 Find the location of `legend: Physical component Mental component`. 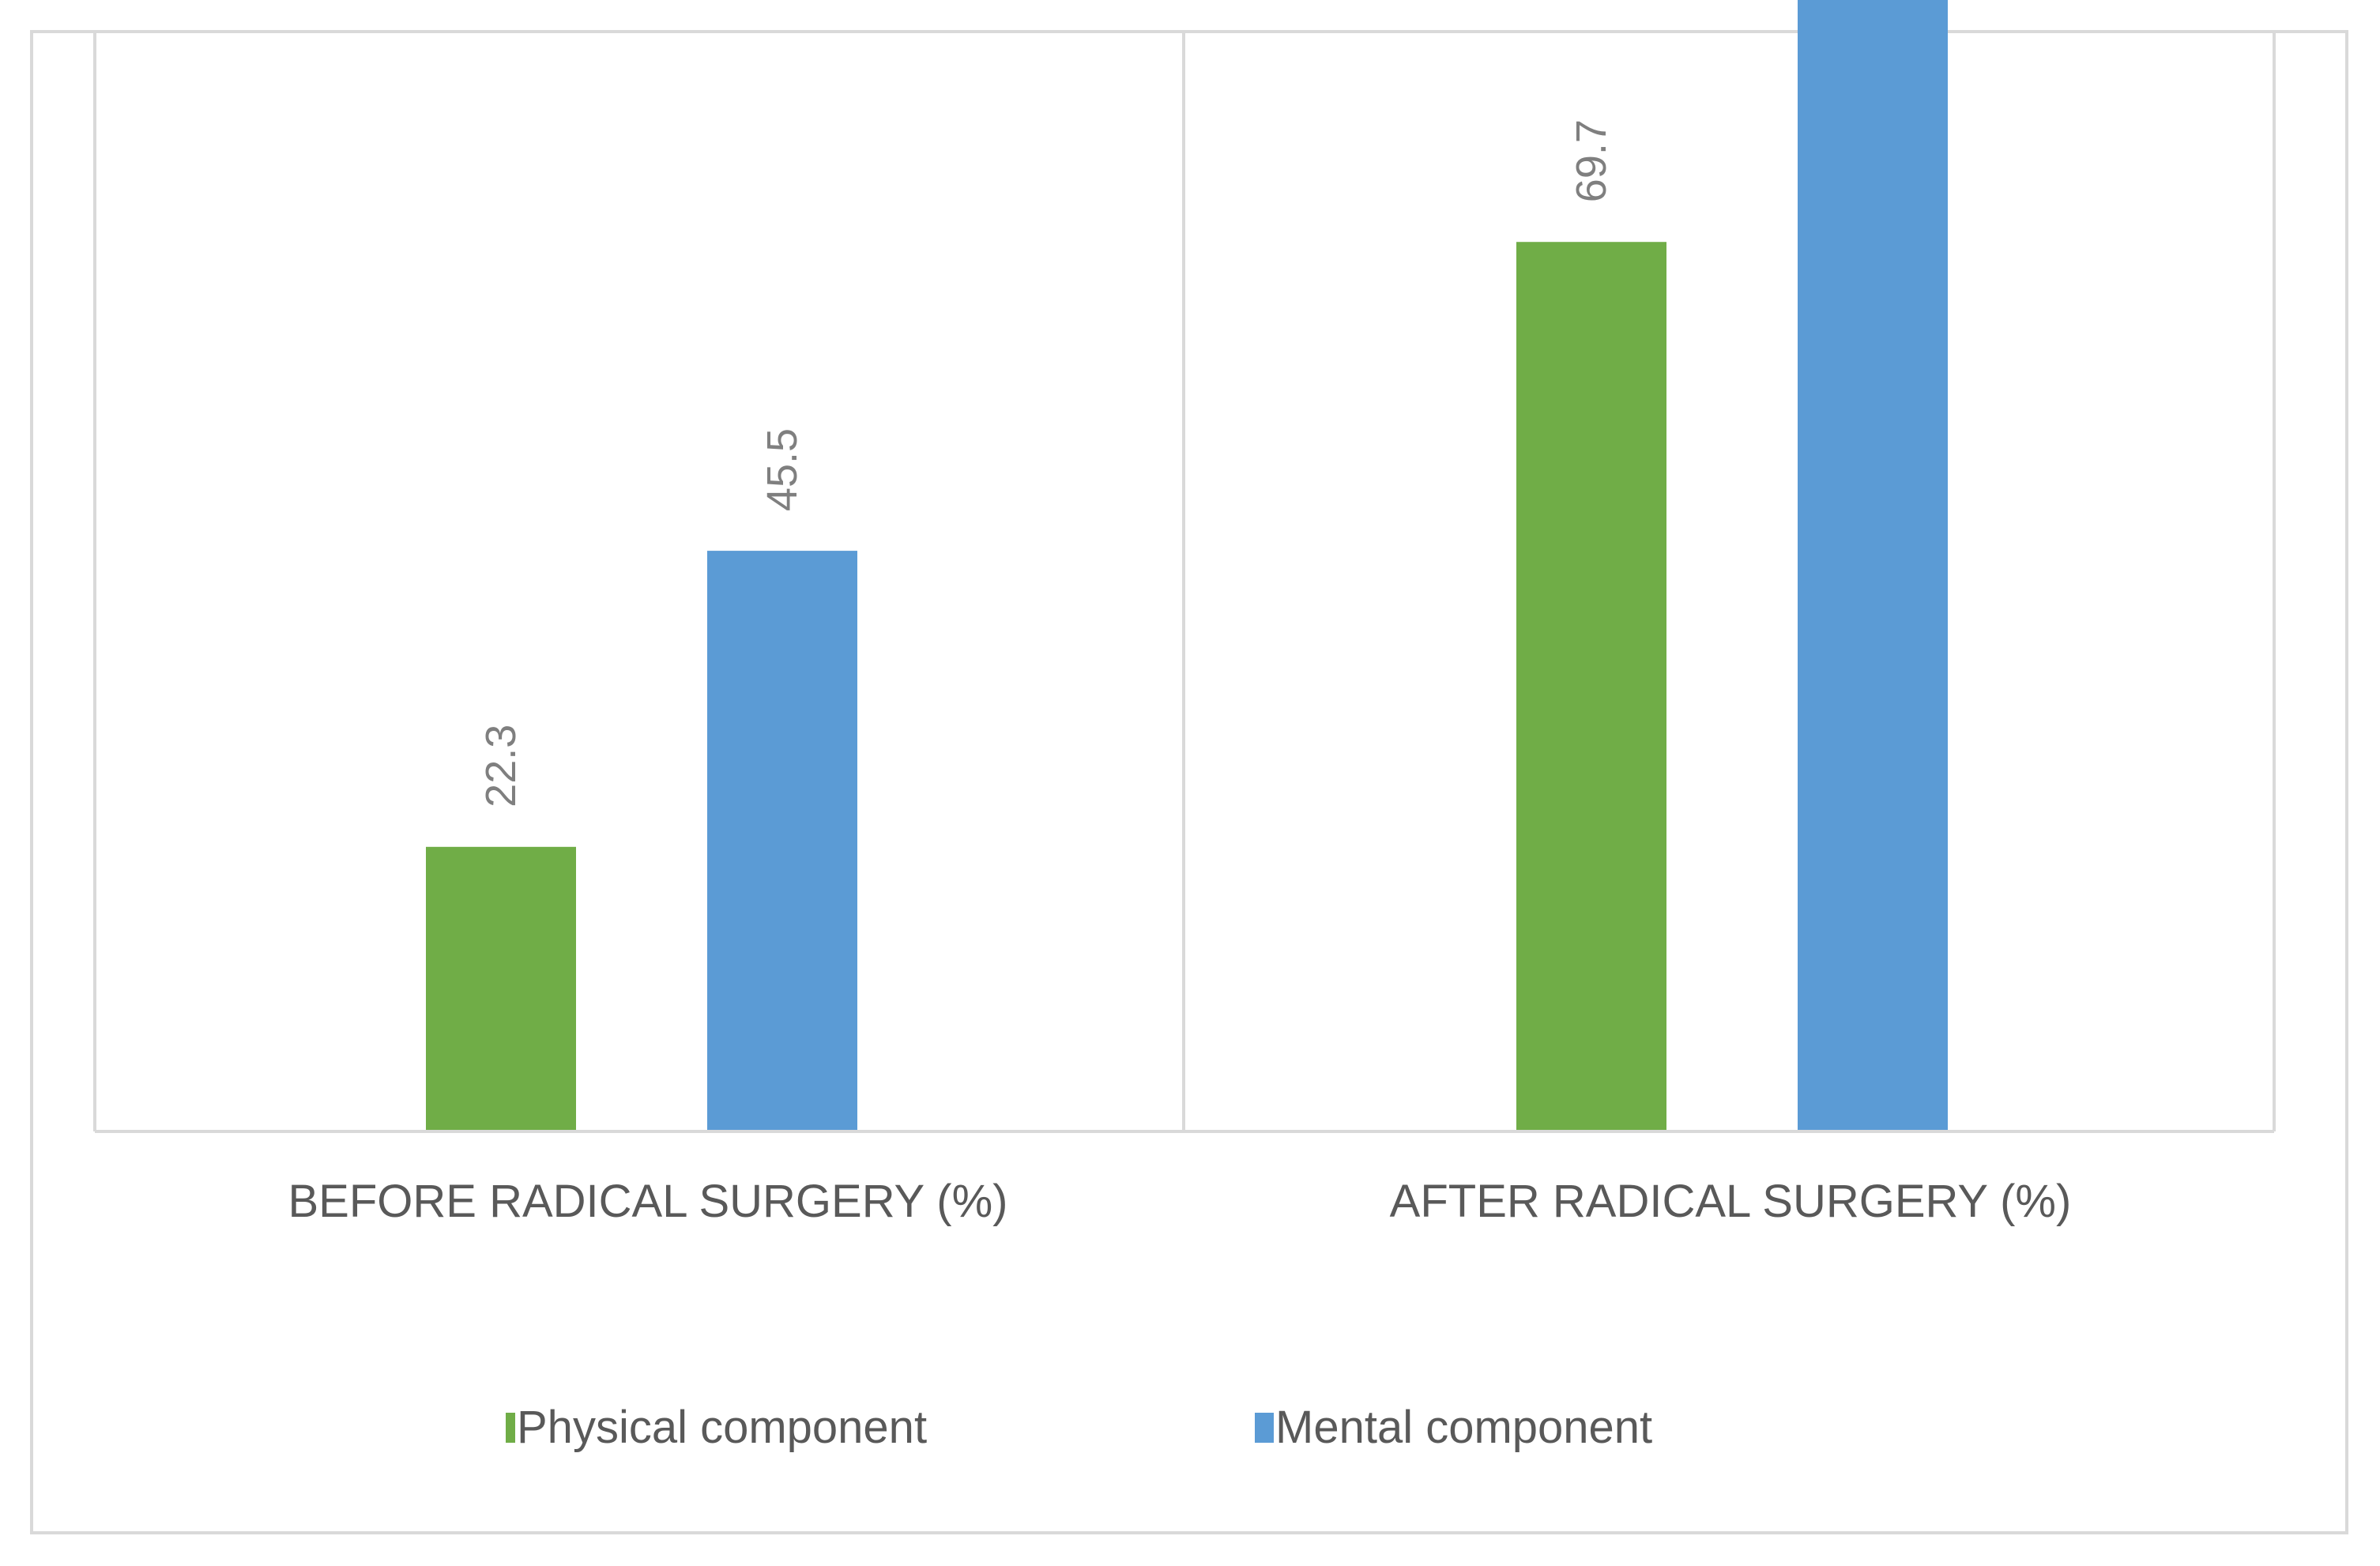

legend: Physical component Mental component is located at coordinates (1079, 1427).